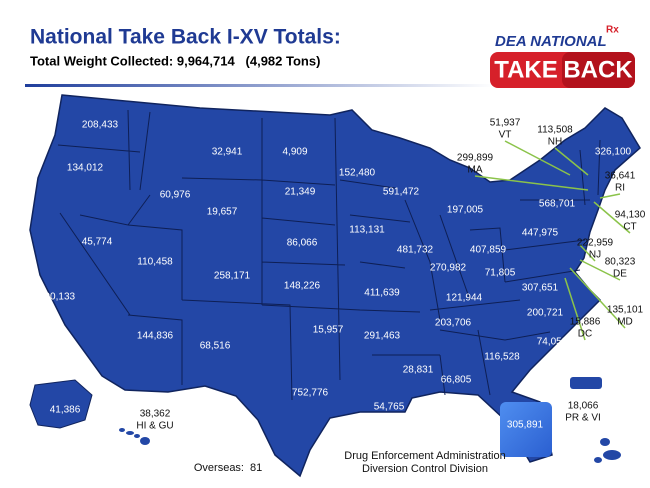  Describe the element at coordinates (583, 418) in the screenshot. I see `callout-abbr: PR & VI` at that location.